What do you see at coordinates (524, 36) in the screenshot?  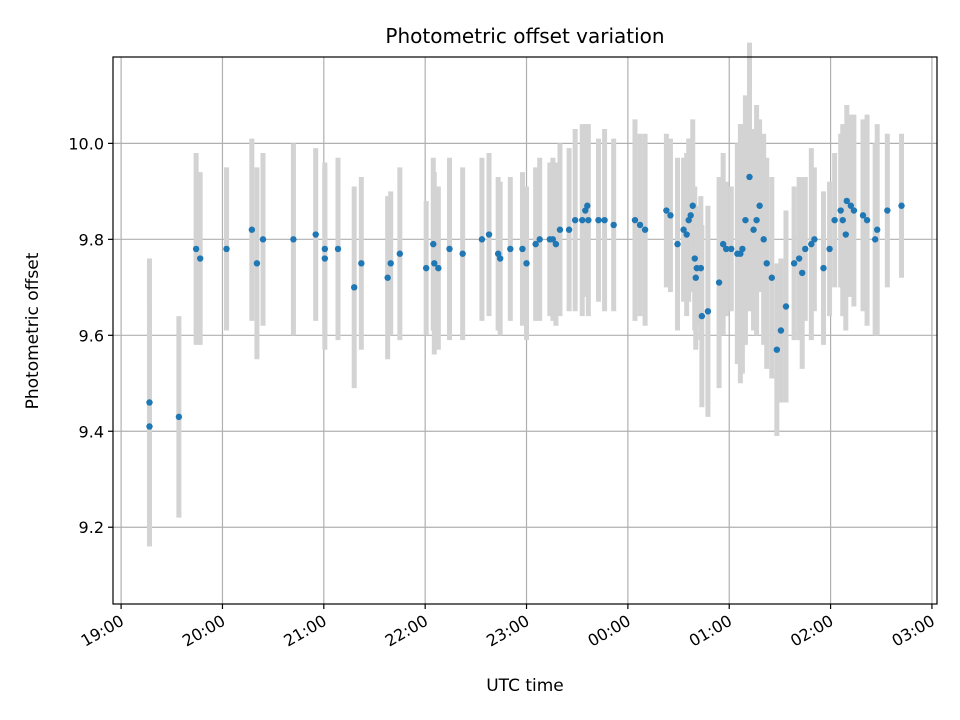 I see `chart-title: Photometric offset variation` at bounding box center [524, 36].